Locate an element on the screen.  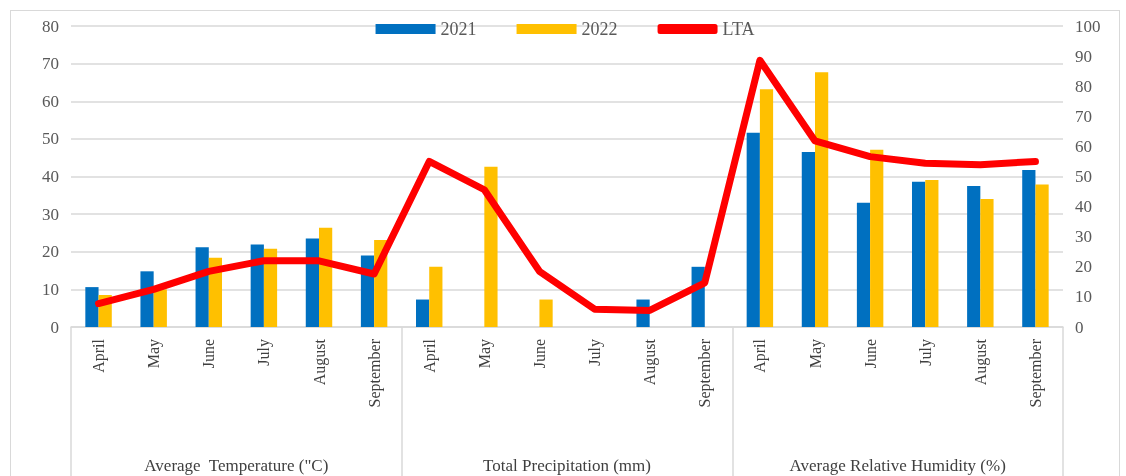
y2-tick-label: 0 is located at coordinates (1079, 327).